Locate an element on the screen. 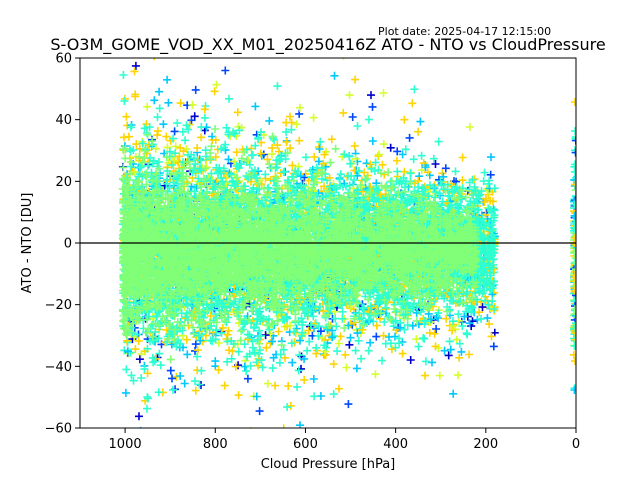  plot-date-annotation: Plot date: 2025-04-17 12:15:00 is located at coordinates (464, 31).